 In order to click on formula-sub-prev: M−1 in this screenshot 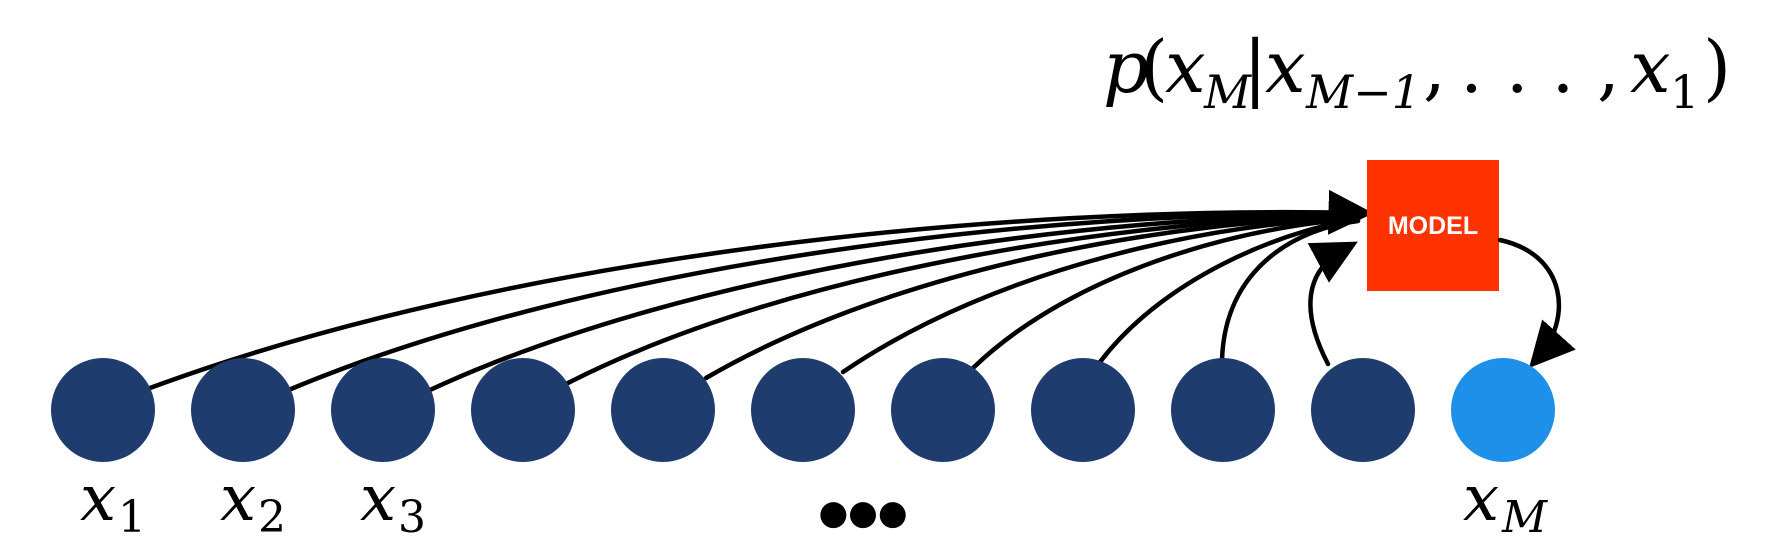, I will do `click(1363, 92)`.